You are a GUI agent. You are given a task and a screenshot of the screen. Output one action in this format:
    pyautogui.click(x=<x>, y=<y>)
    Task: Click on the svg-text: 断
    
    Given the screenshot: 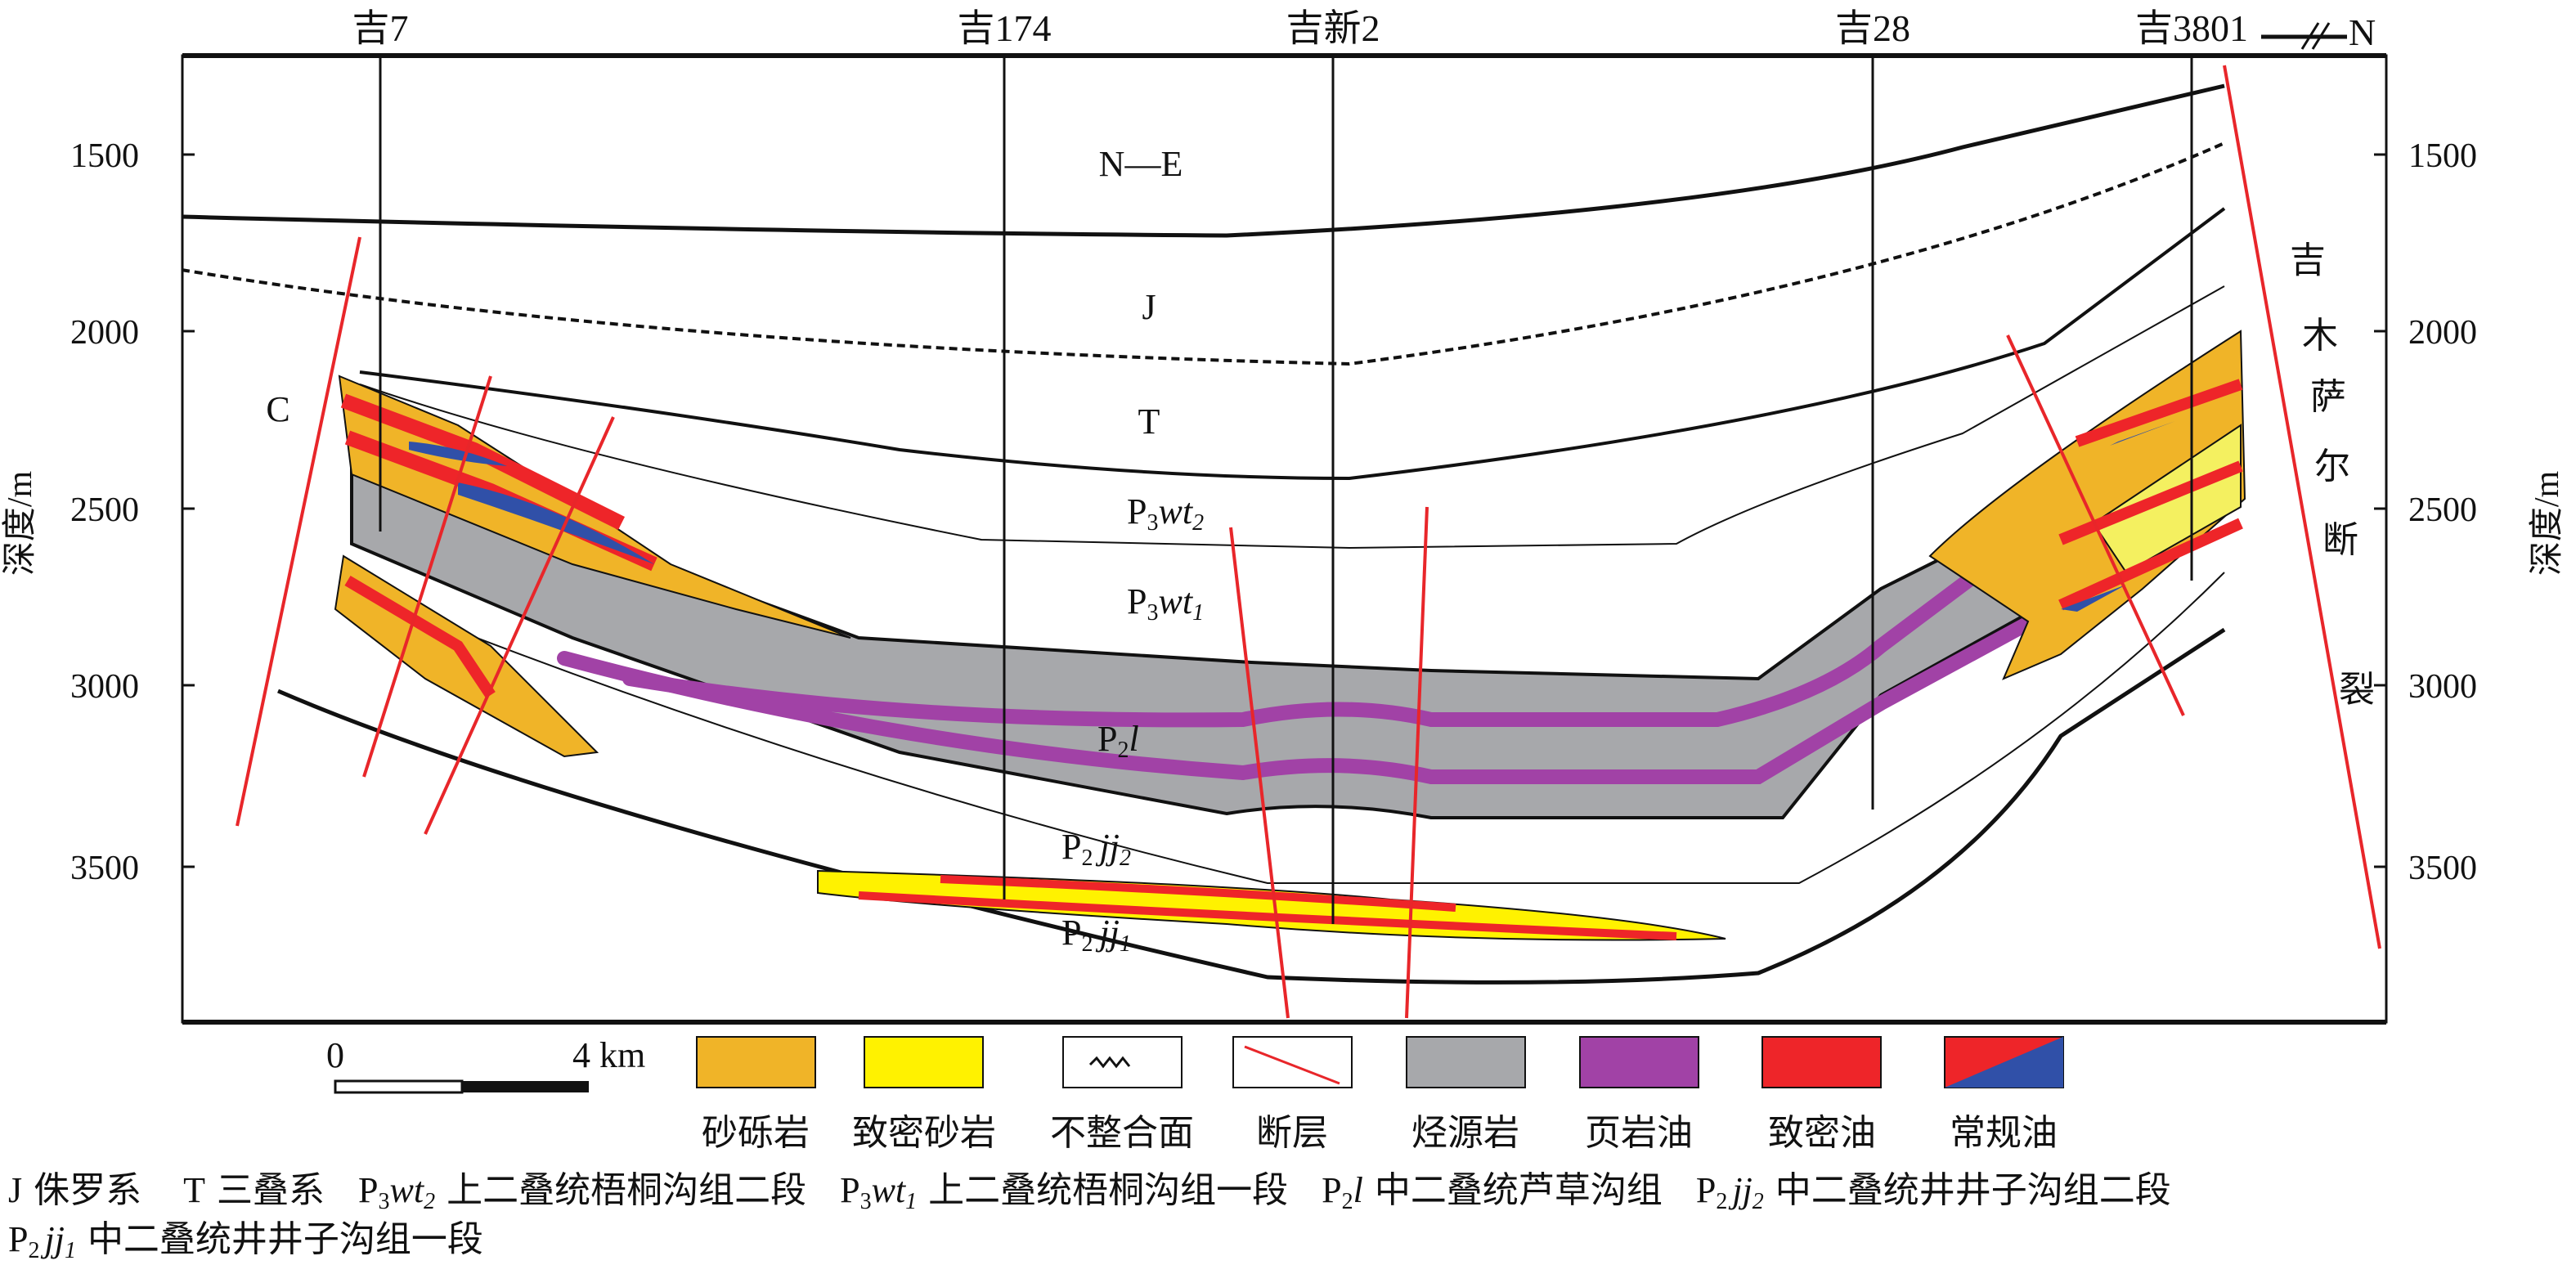 What is the action you would take?
    pyautogui.click(x=2340, y=540)
    